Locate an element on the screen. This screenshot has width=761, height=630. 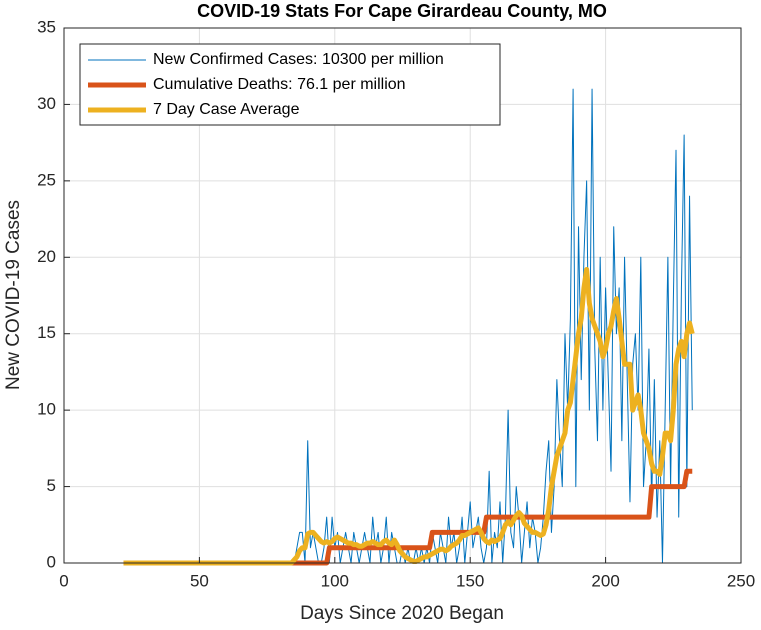
legend-label: 7 Day Case Average is located at coordinates (226, 109).